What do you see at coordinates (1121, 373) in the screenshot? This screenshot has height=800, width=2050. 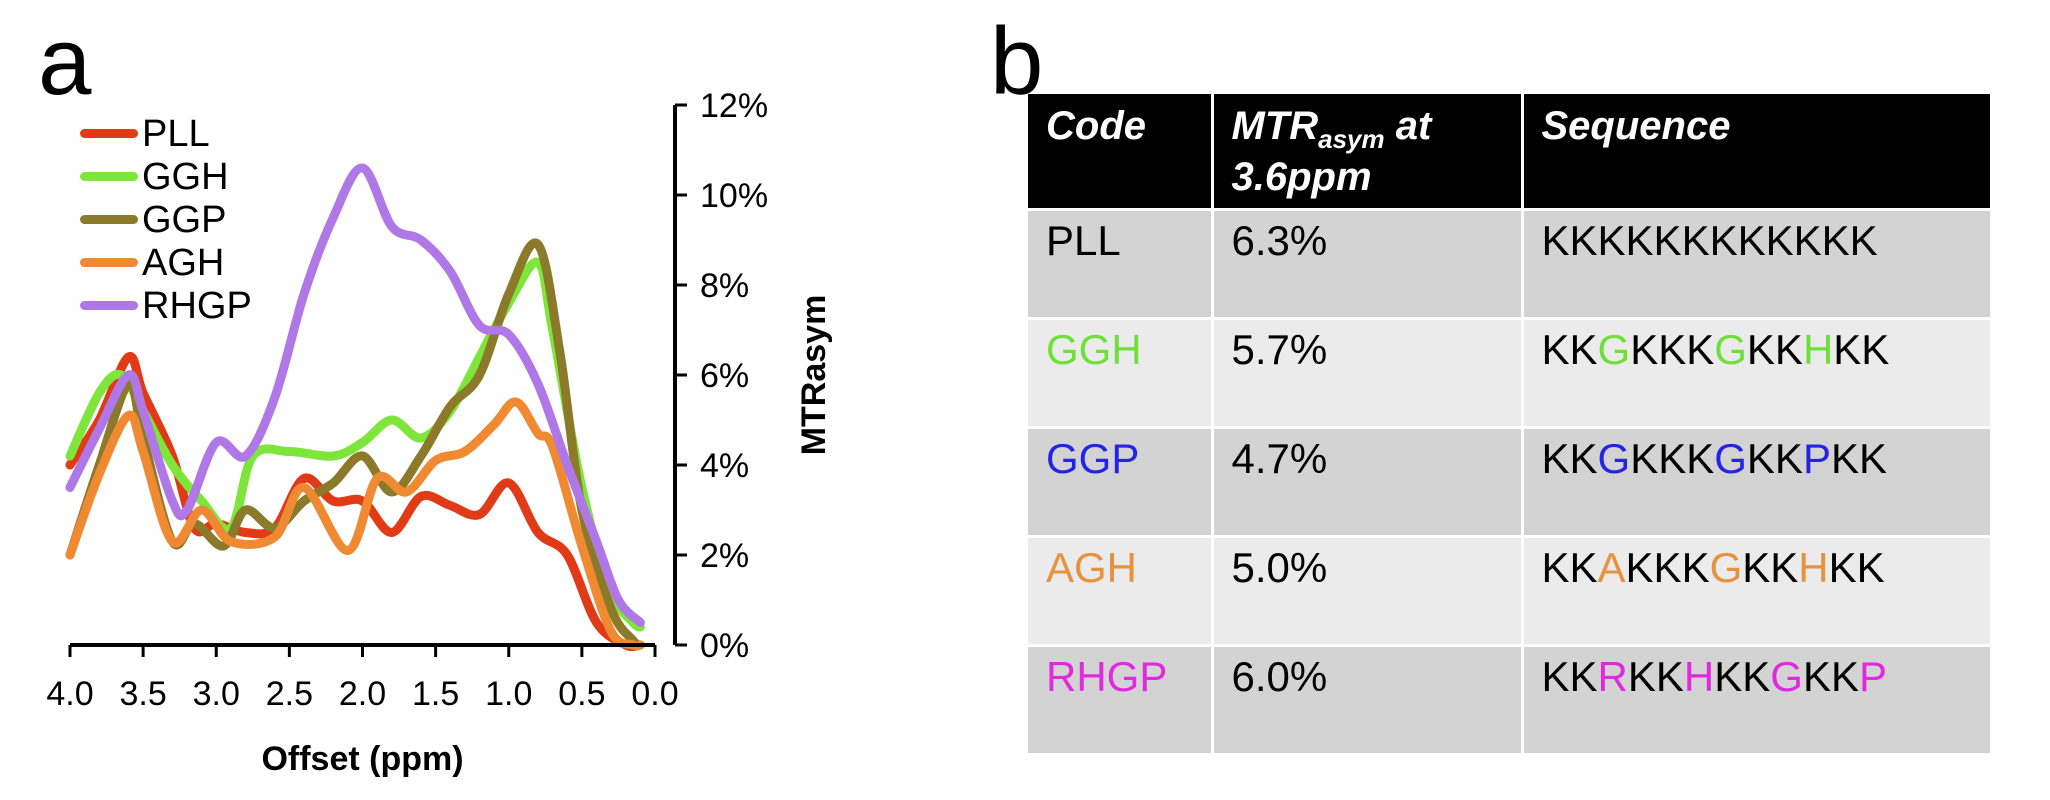 I see `cell-code: GGH` at bounding box center [1121, 373].